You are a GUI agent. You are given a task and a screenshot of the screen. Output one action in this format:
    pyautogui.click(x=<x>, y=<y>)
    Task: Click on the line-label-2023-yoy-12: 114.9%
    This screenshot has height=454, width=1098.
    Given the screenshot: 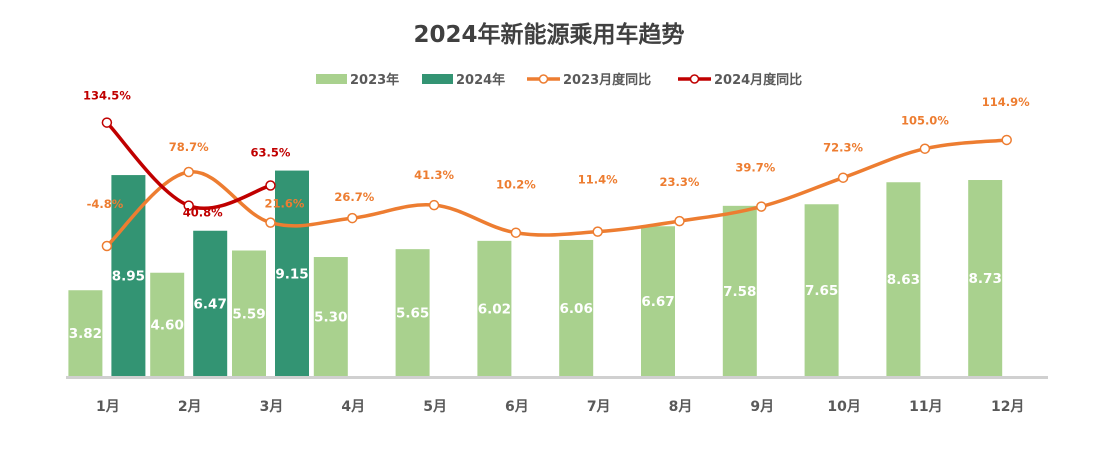 What is the action you would take?
    pyautogui.click(x=1006, y=102)
    